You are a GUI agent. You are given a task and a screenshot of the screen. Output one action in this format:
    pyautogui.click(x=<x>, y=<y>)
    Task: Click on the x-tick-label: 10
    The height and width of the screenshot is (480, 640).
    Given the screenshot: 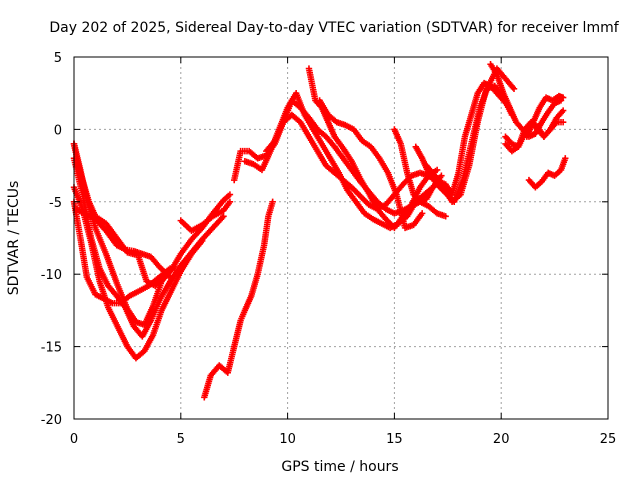 What is the action you would take?
    pyautogui.click(x=287, y=439)
    